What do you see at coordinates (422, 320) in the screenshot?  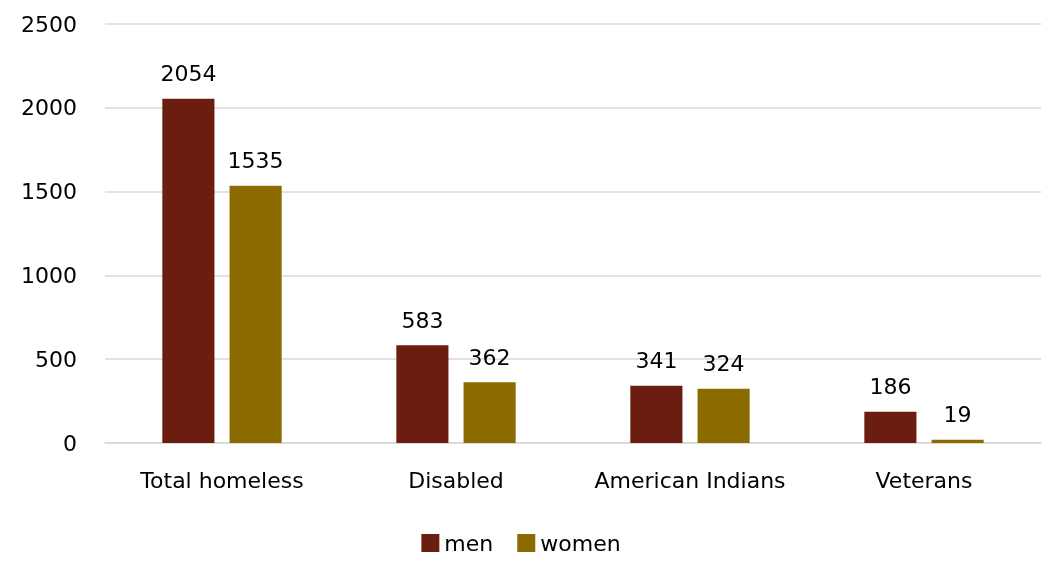 I see `data-label: 583` at bounding box center [422, 320].